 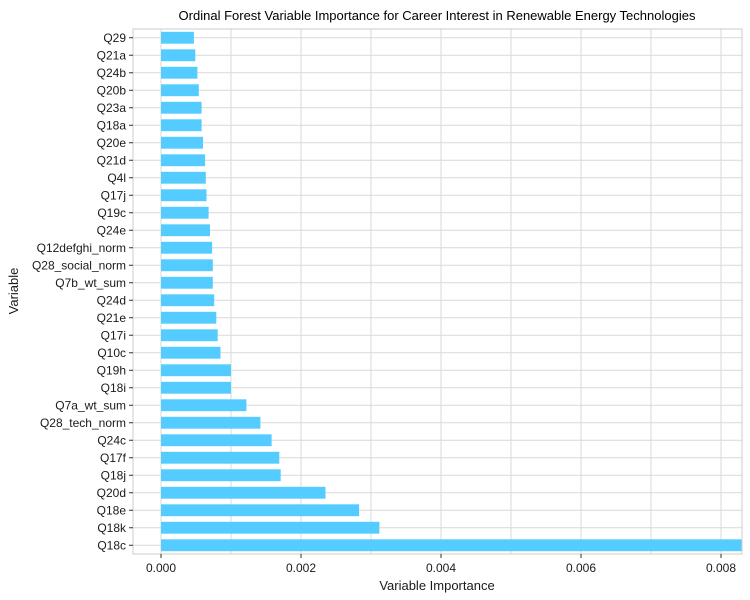 I want to click on y-tick-label: Q21e, so click(x=112, y=318).